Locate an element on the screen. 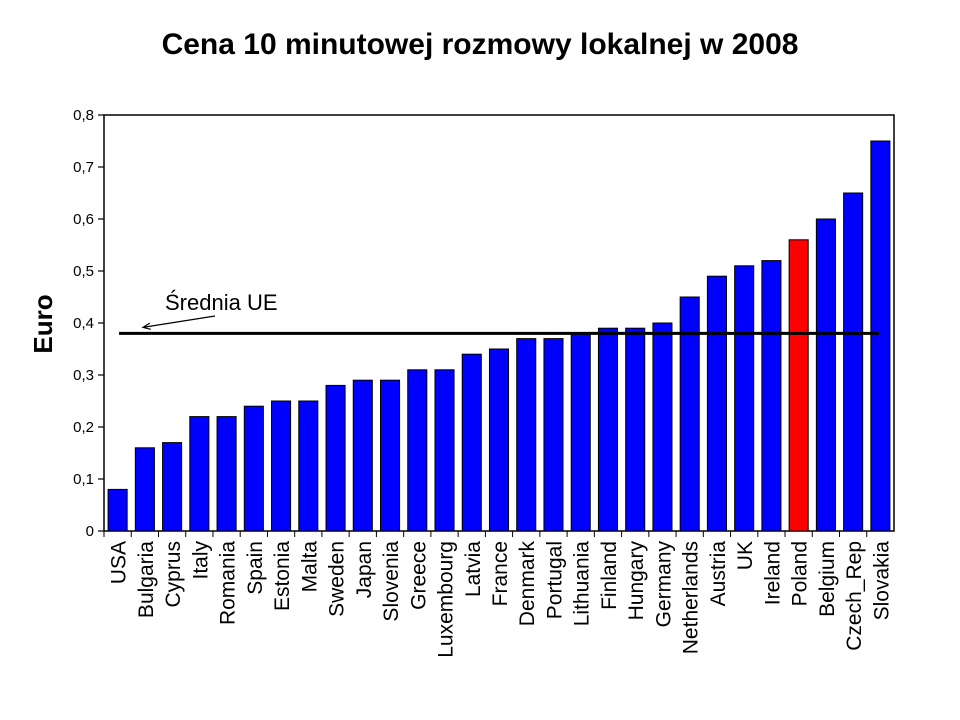 The image size is (960, 720). bar-greece is located at coordinates (417, 450).